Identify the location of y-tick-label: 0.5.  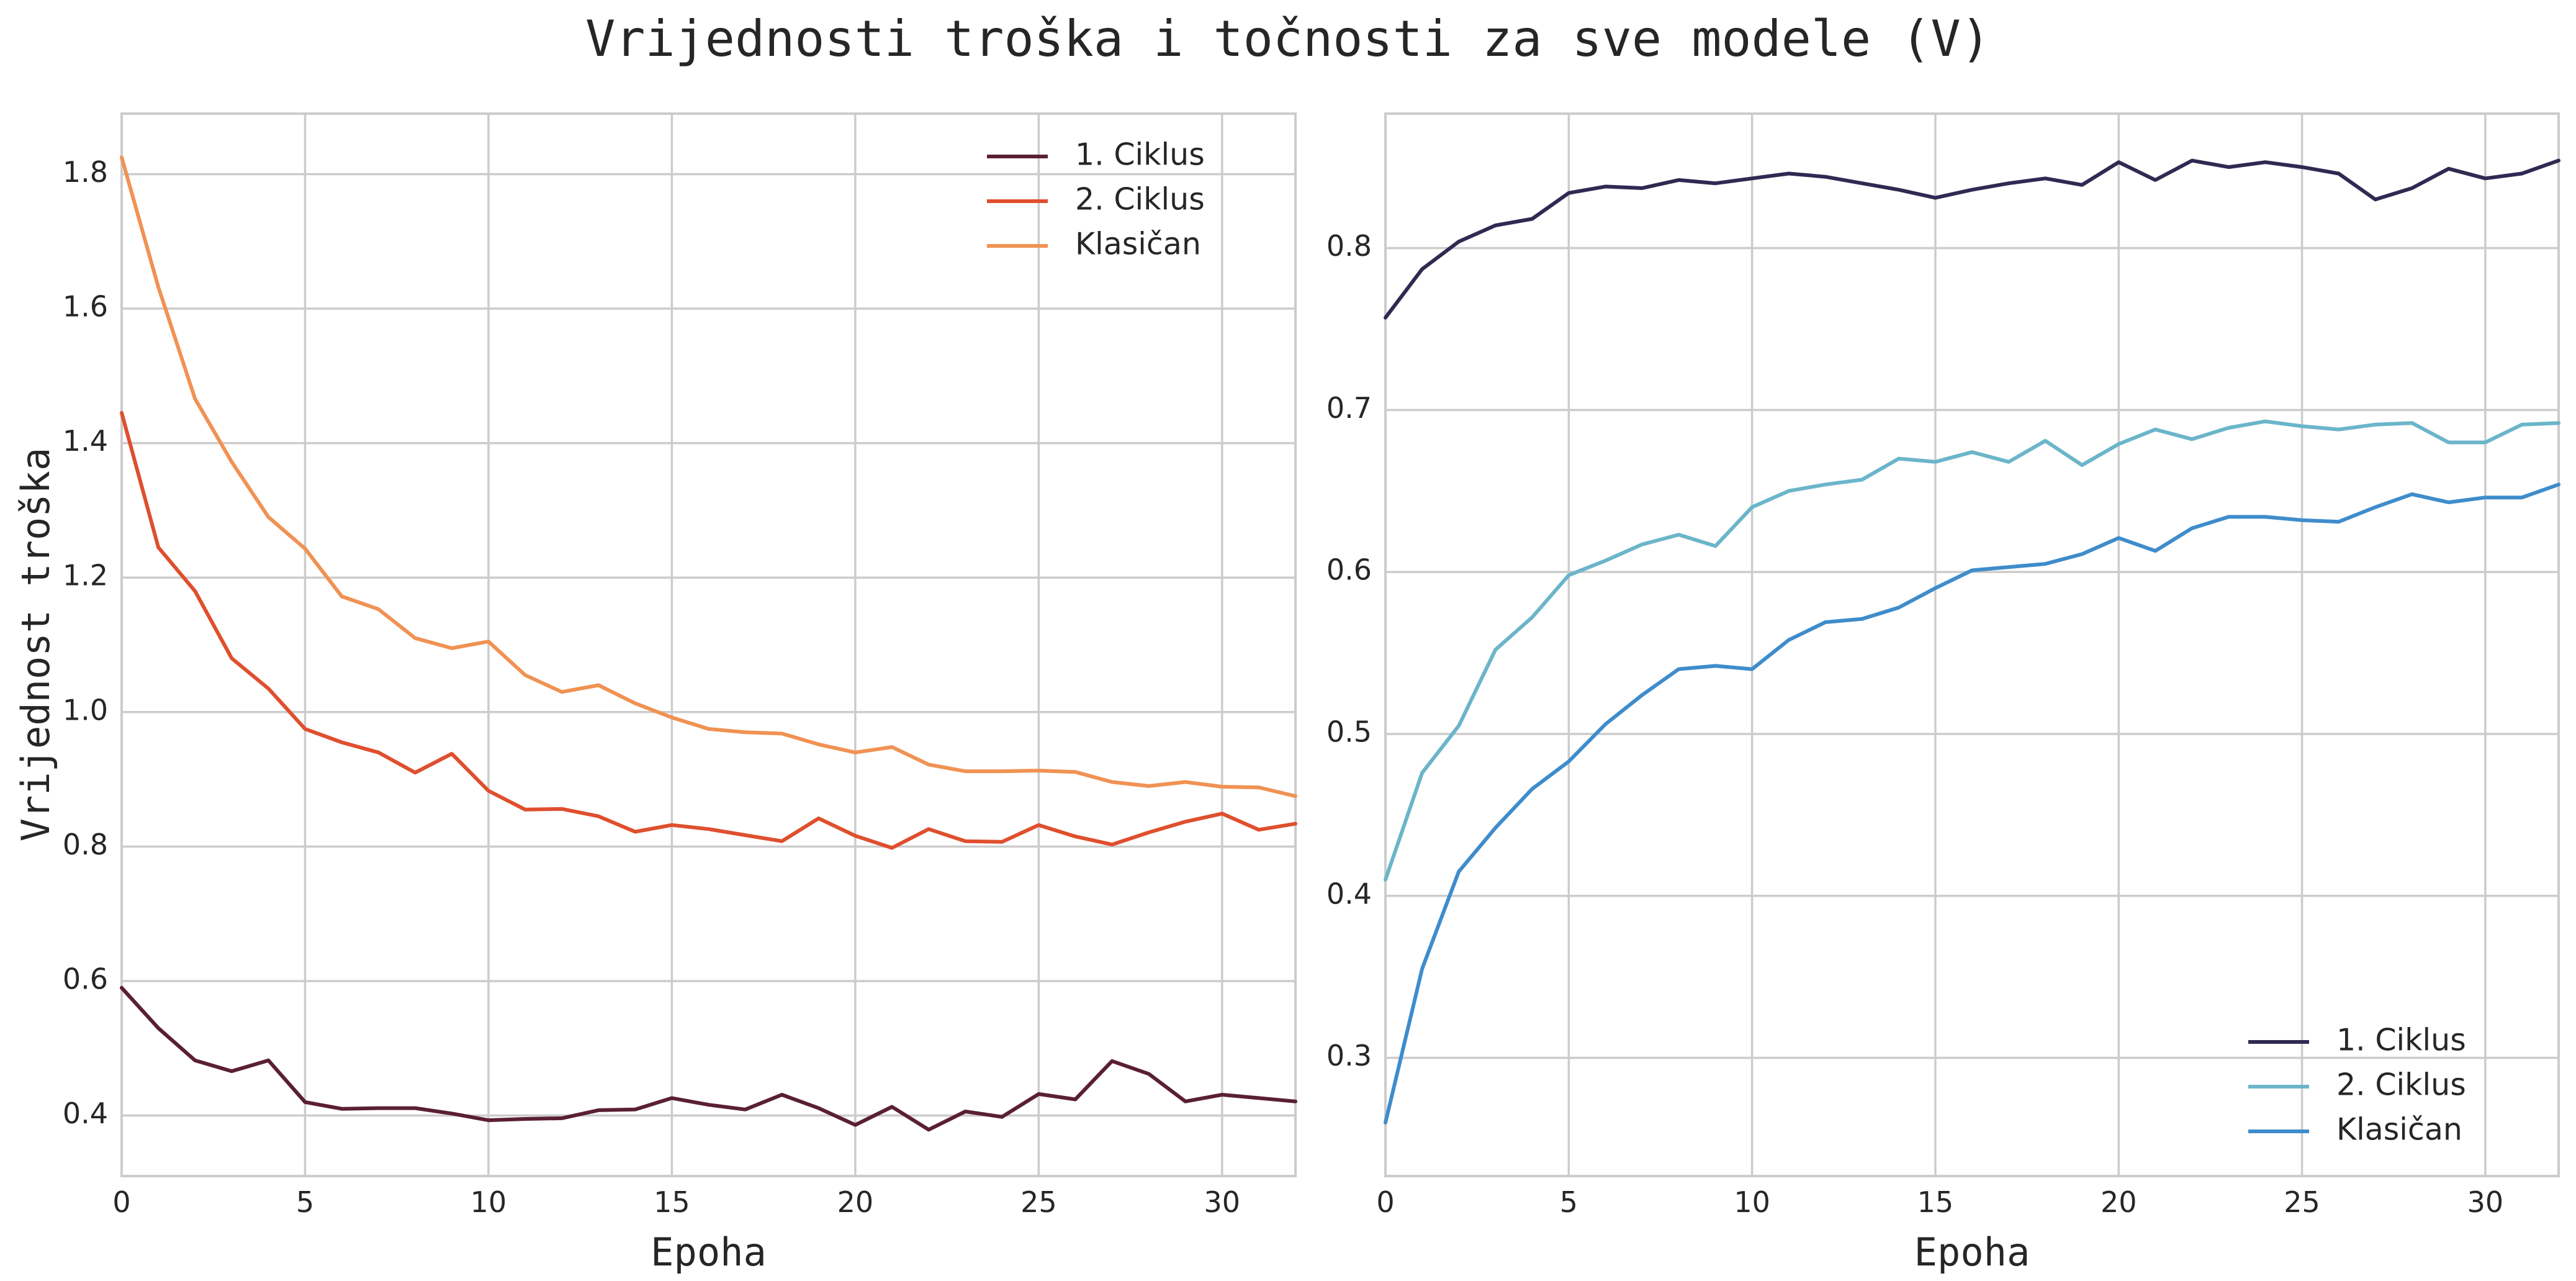
(1349, 732).